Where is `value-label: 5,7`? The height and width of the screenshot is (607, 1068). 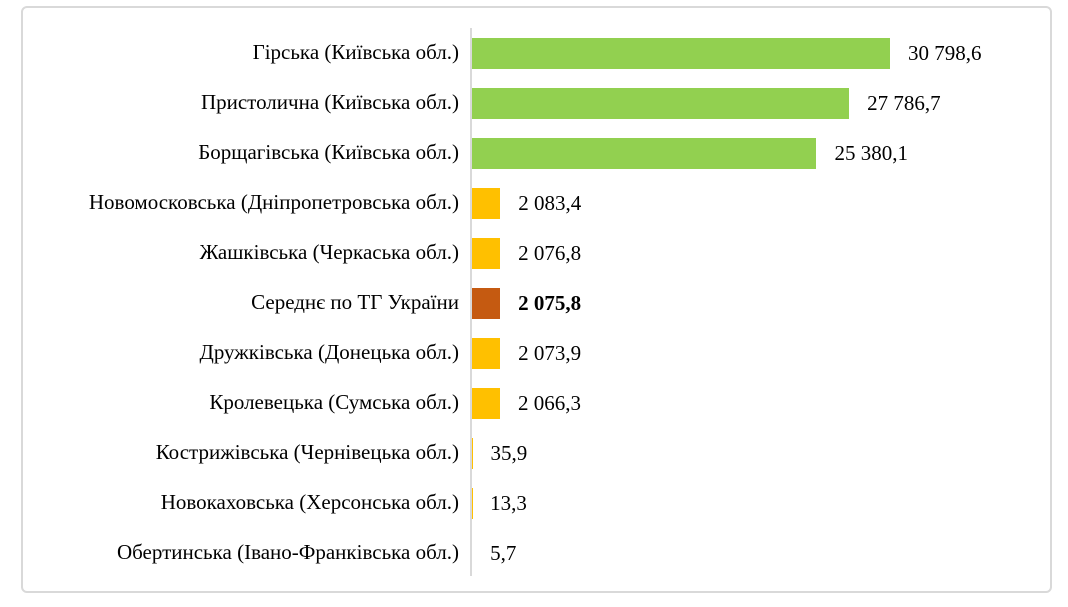 value-label: 5,7 is located at coordinates (503, 552).